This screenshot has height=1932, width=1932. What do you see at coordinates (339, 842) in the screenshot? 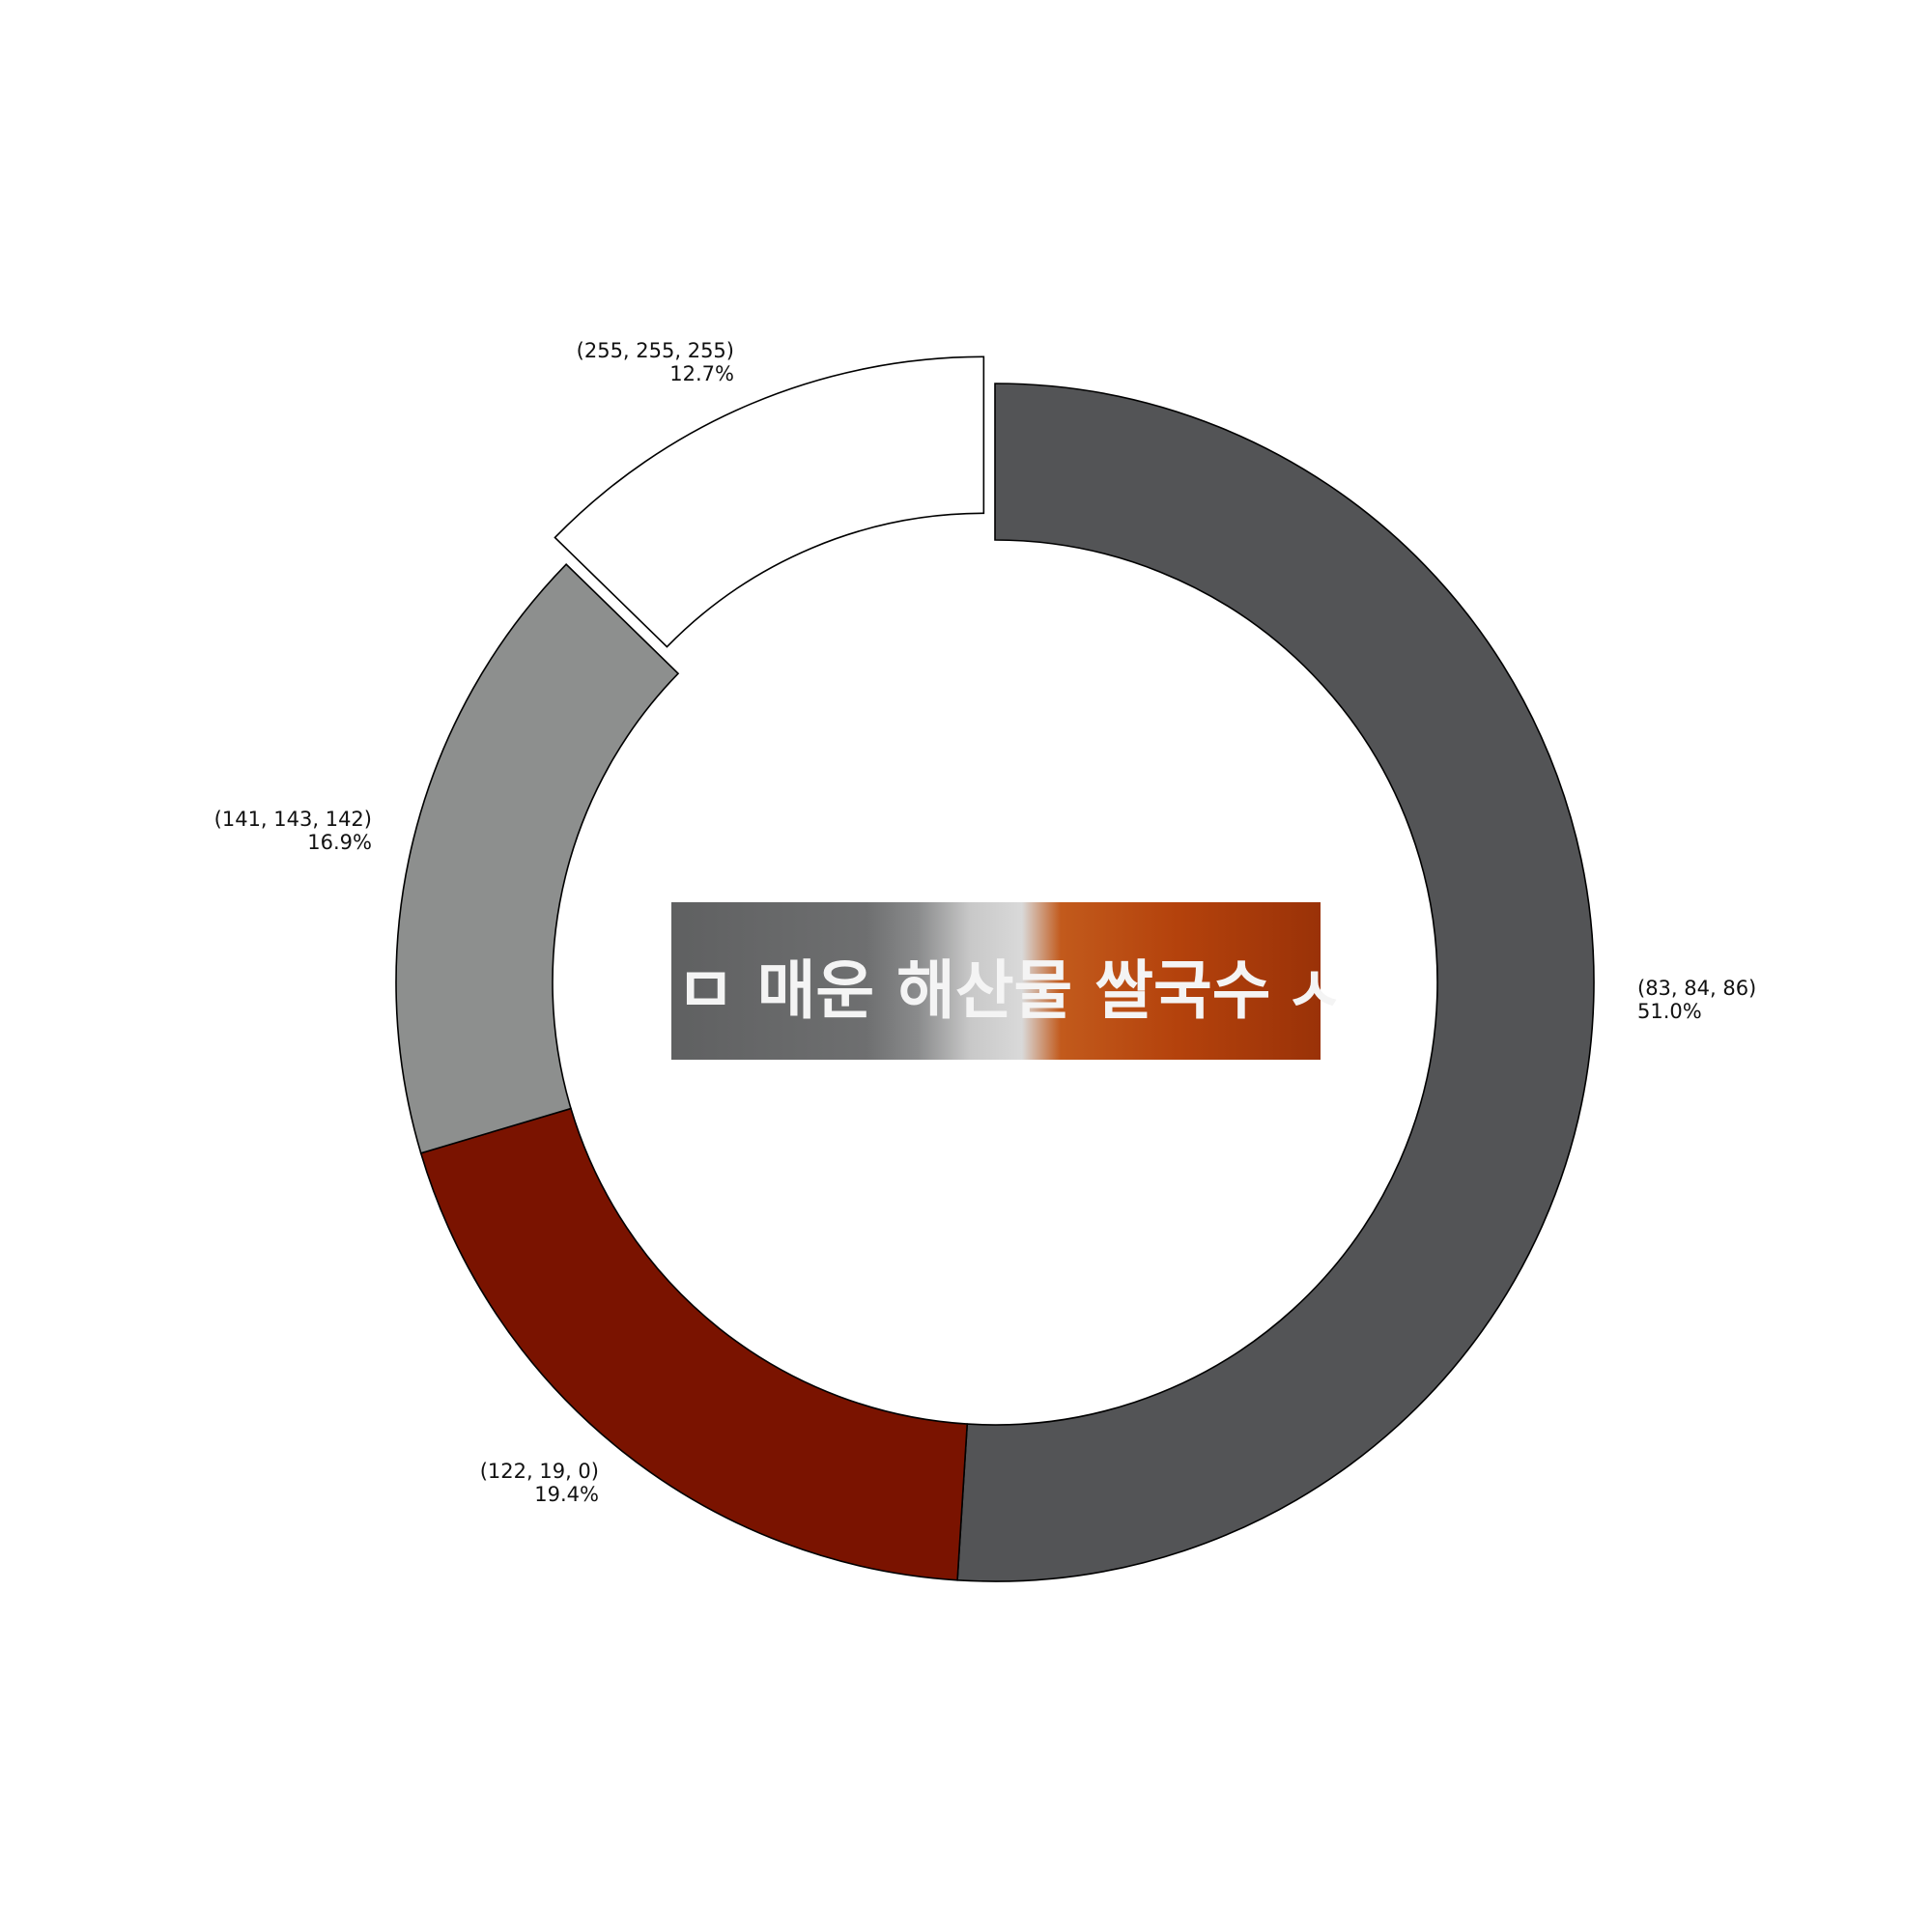
I see `slice-percent-3: 16.9%` at bounding box center [339, 842].